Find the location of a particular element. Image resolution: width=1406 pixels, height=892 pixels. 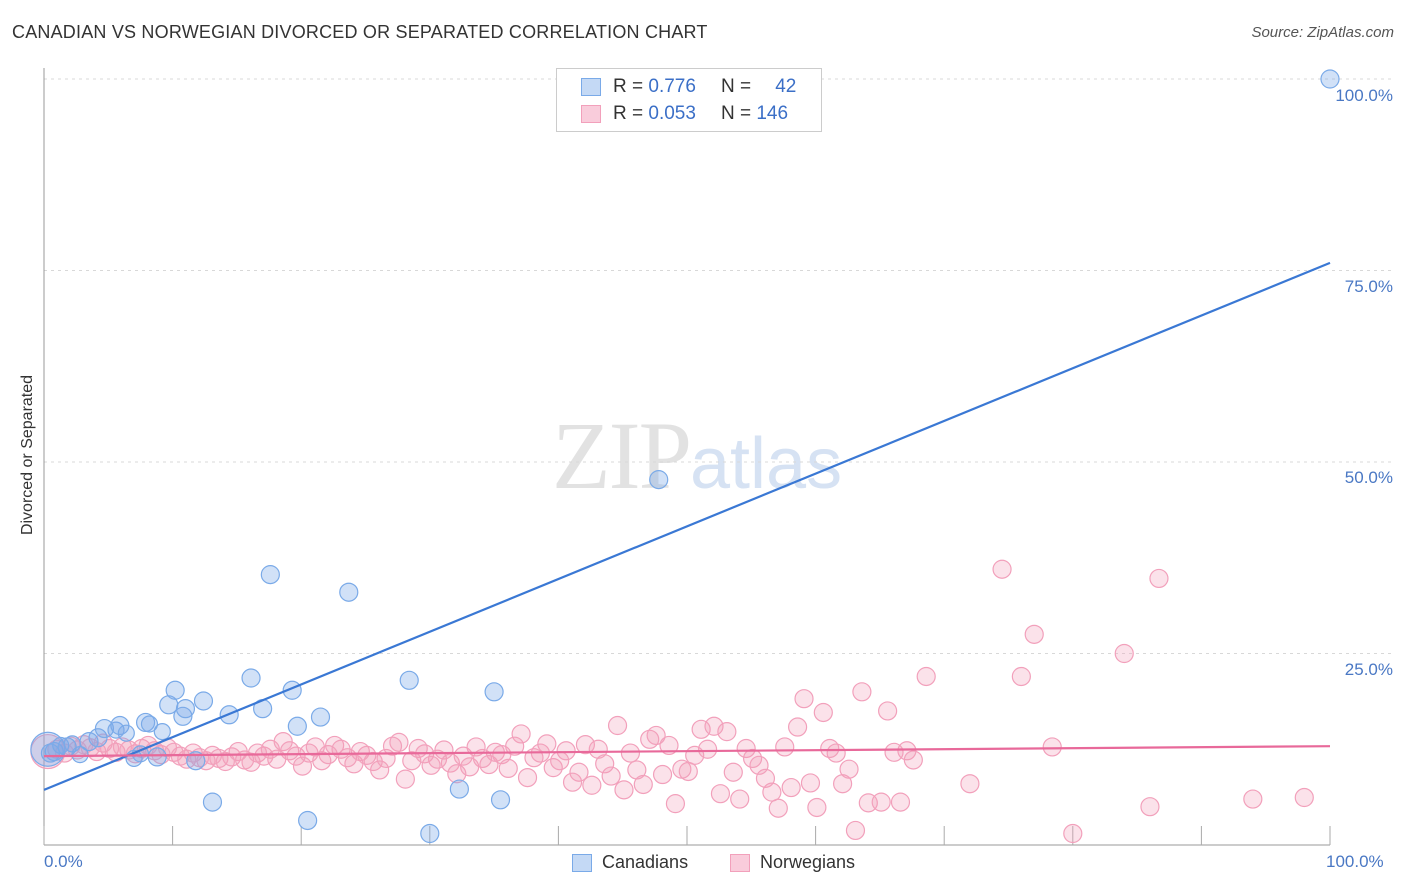

source-label: Source: ZipAtlas.com is located at coordinates (1322, 32).